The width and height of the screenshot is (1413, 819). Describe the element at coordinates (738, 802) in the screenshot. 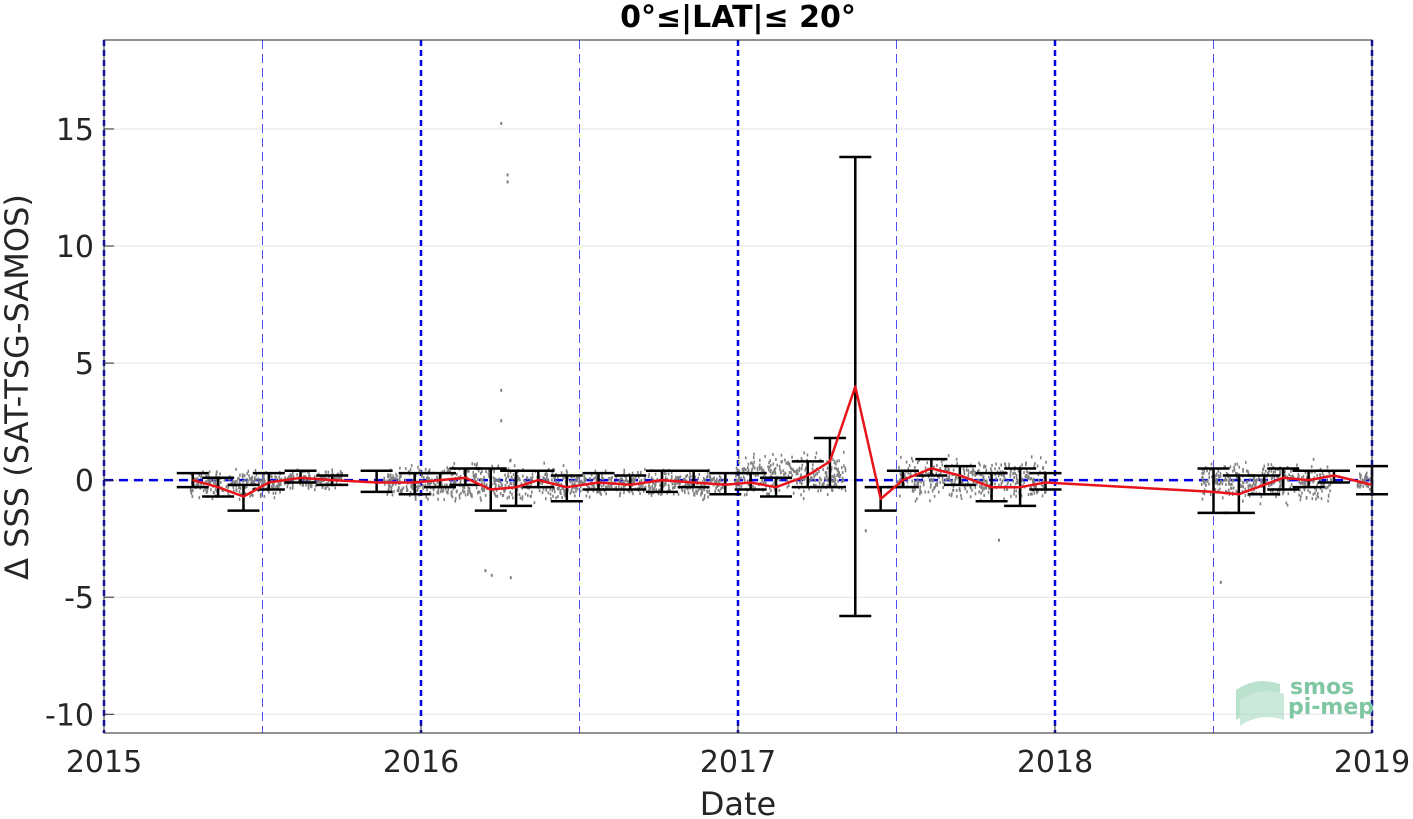

I see `x-axis-label: Date` at that location.